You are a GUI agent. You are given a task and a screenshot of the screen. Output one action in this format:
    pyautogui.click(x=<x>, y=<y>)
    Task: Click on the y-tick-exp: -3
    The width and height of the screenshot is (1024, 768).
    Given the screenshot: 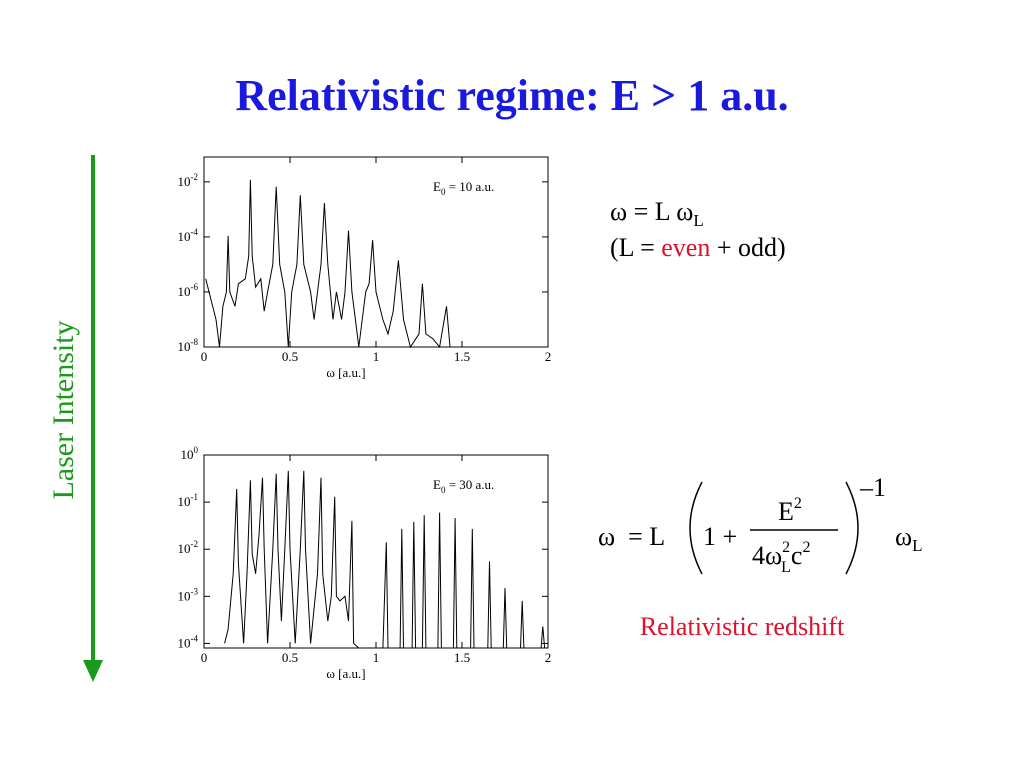 What is the action you would take?
    pyautogui.click(x=195, y=591)
    